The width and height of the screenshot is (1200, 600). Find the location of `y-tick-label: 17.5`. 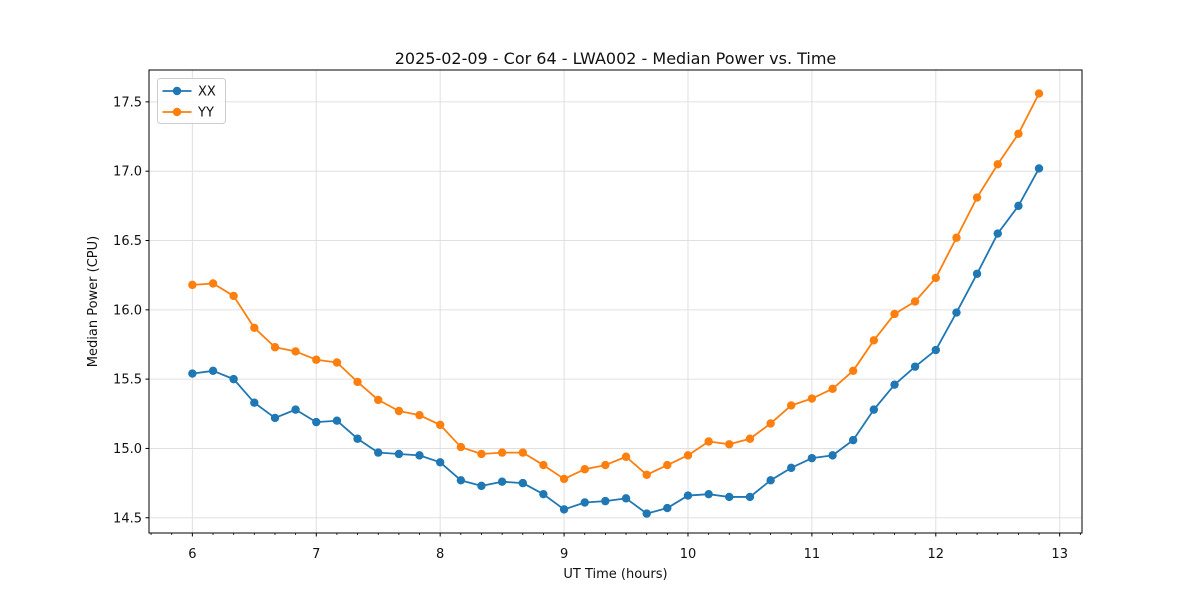

y-tick-label: 17.5 is located at coordinates (127, 102).